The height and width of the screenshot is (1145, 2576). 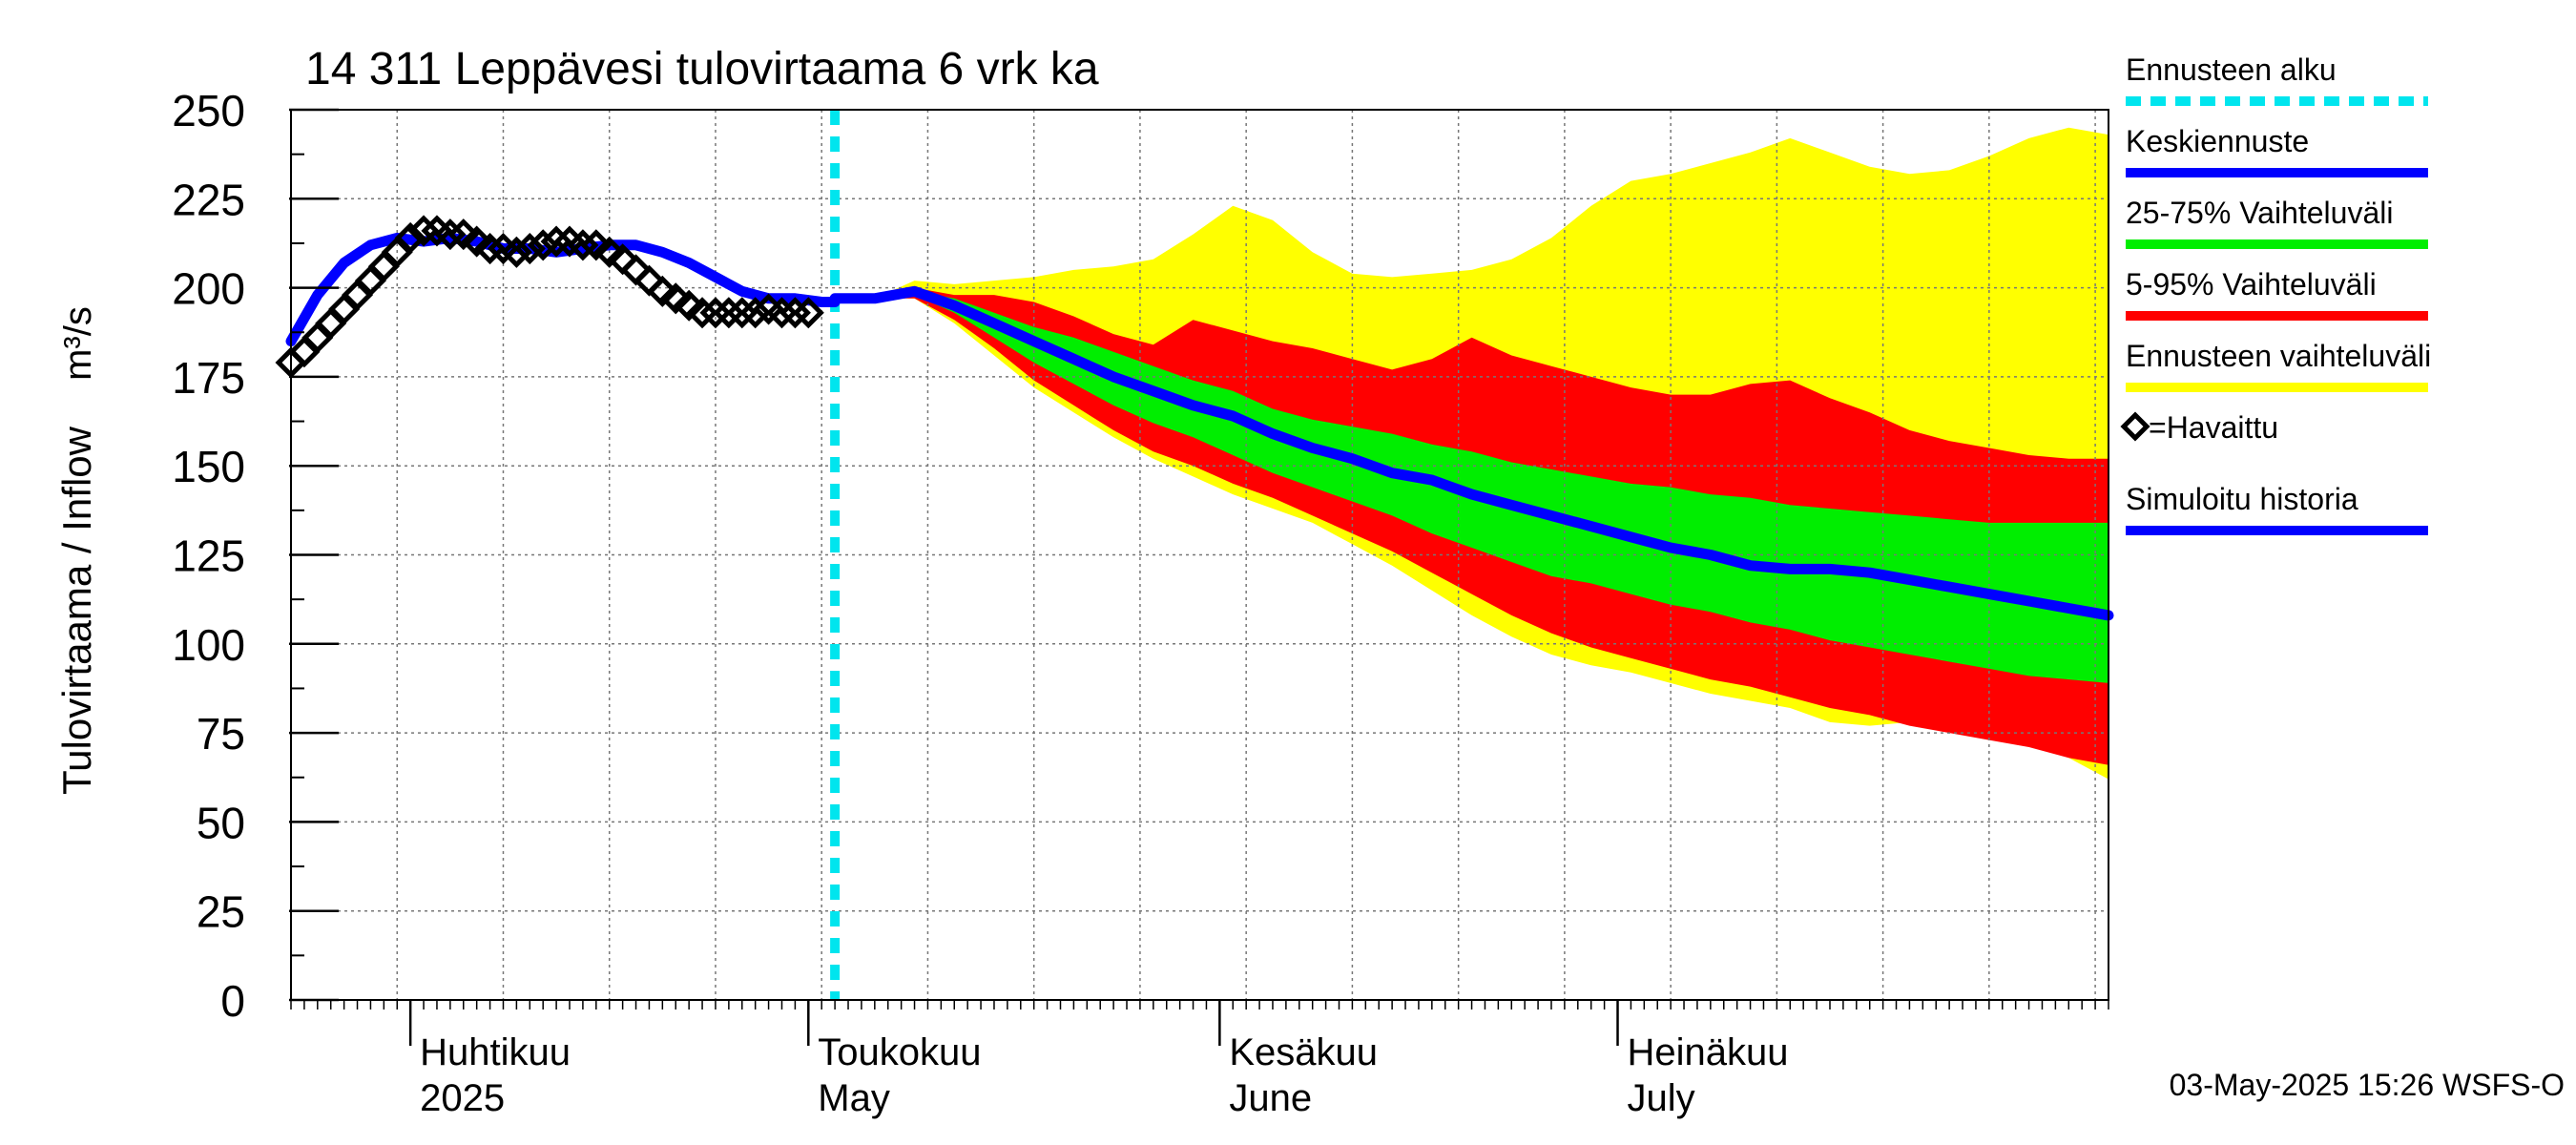 What do you see at coordinates (208, 556) in the screenshot?
I see `y-tick-label: 125` at bounding box center [208, 556].